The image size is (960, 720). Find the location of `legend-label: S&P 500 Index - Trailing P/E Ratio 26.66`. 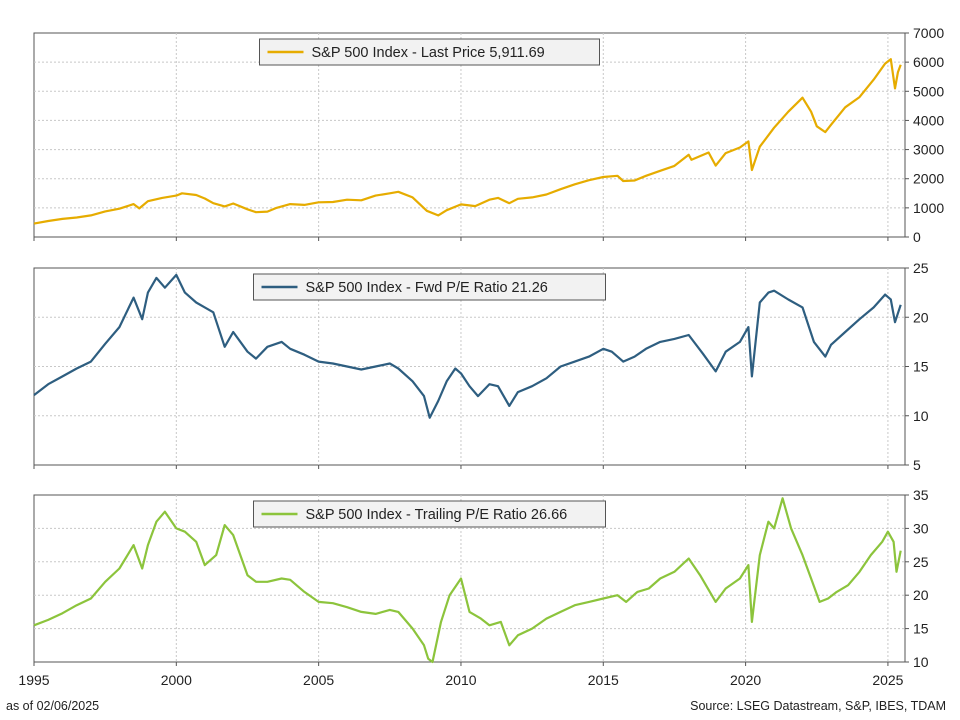

legend-label: S&P 500 Index - Trailing P/E Ratio 26.66 is located at coordinates (437, 515).